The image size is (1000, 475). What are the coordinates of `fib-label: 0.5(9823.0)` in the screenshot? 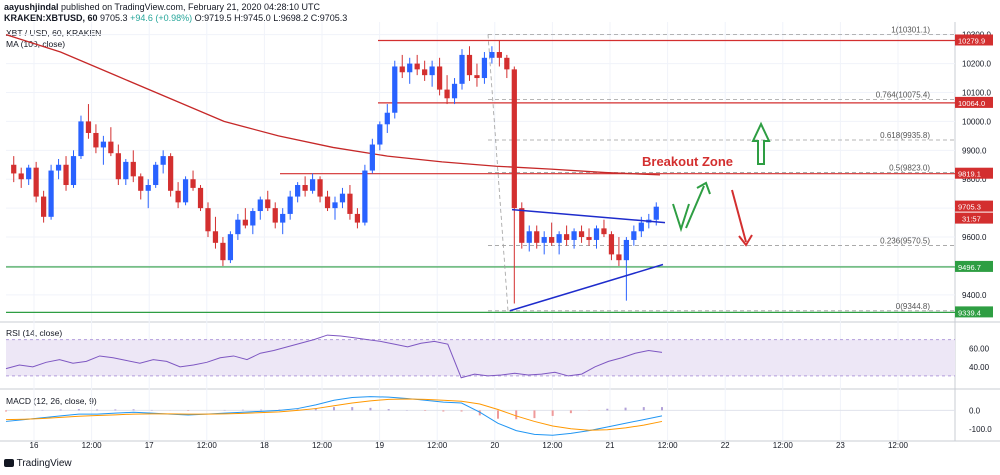 It's located at (909, 168).